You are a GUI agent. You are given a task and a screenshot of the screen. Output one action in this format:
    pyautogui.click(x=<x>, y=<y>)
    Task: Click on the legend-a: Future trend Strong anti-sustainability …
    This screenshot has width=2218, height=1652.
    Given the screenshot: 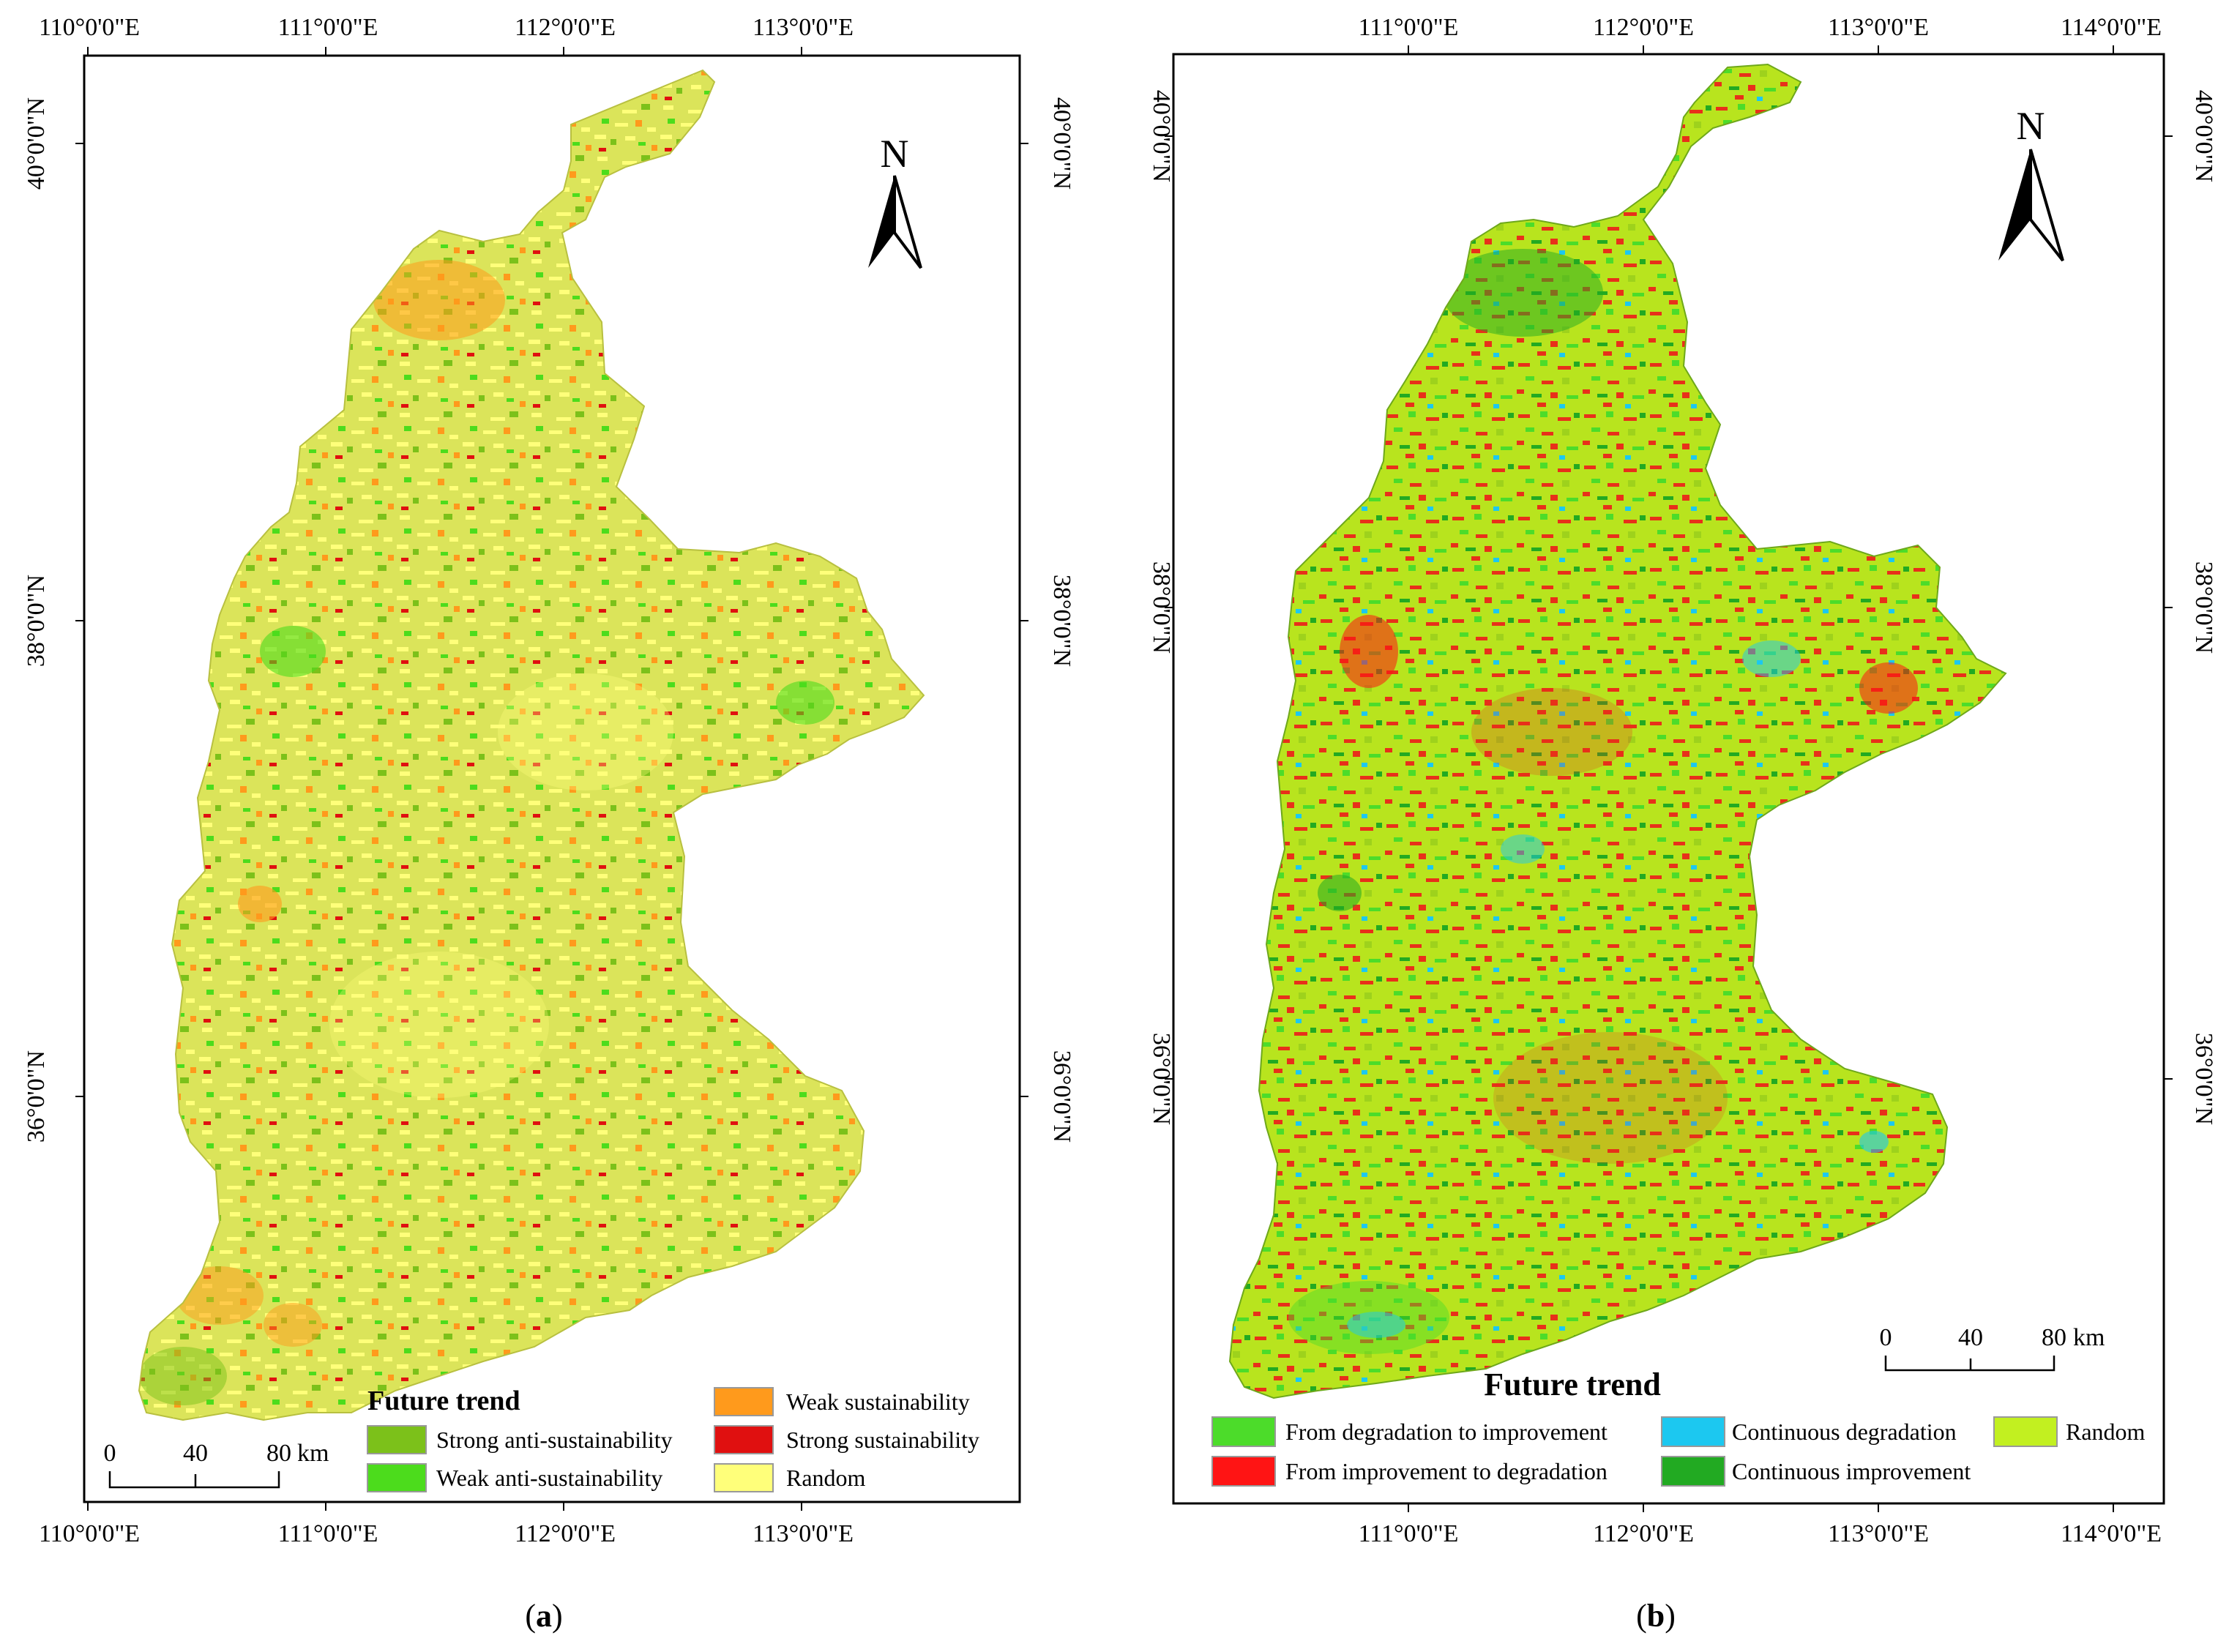 What is the action you would take?
    pyautogui.click(x=673, y=1439)
    